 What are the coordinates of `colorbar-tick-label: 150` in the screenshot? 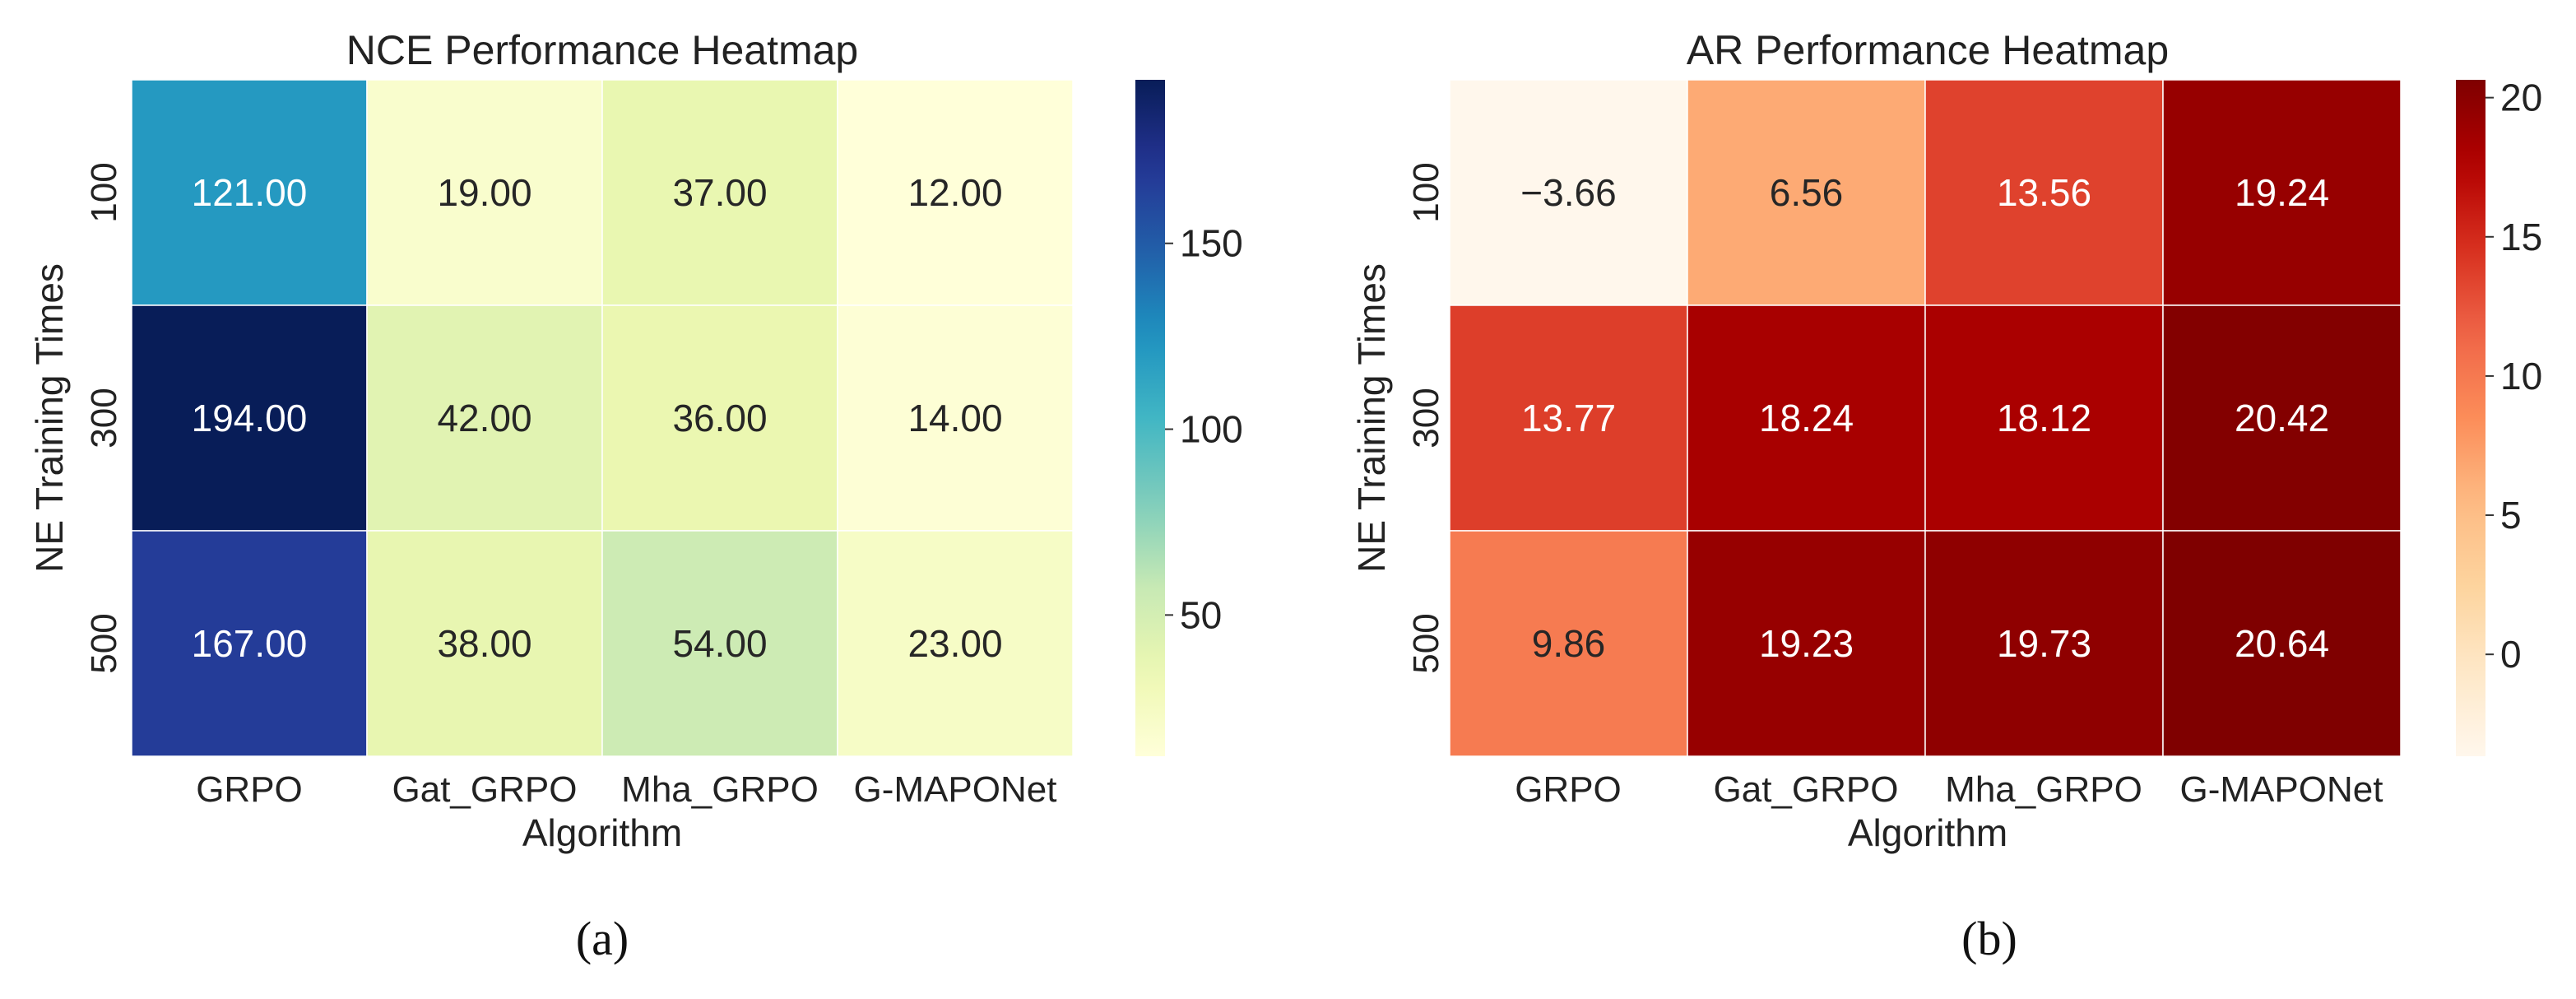 It's located at (1211, 243).